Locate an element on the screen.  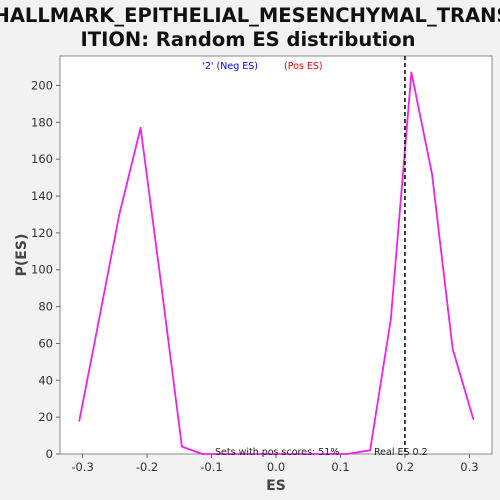
y-tick-label: 180 is located at coordinates (42, 122).